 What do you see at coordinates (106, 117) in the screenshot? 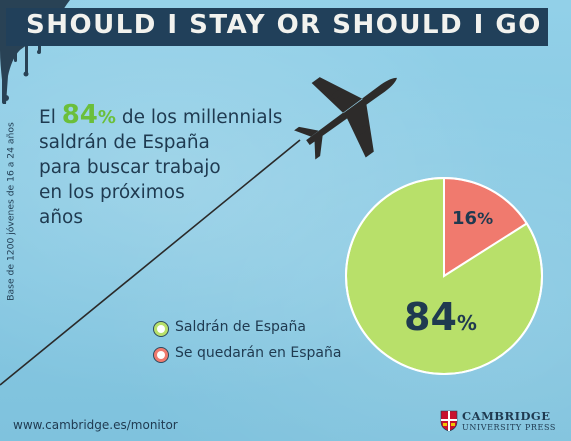
I see `headline-percent-sign: %` at bounding box center [106, 117].